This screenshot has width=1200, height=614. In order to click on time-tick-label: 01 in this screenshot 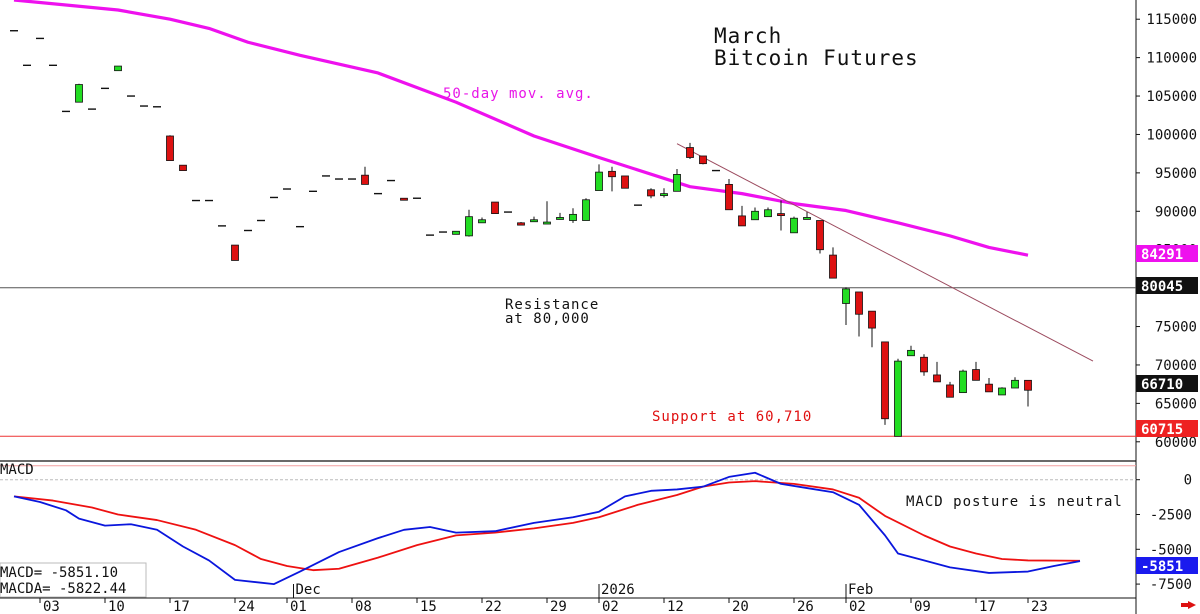, I will do `click(298, 606)`.